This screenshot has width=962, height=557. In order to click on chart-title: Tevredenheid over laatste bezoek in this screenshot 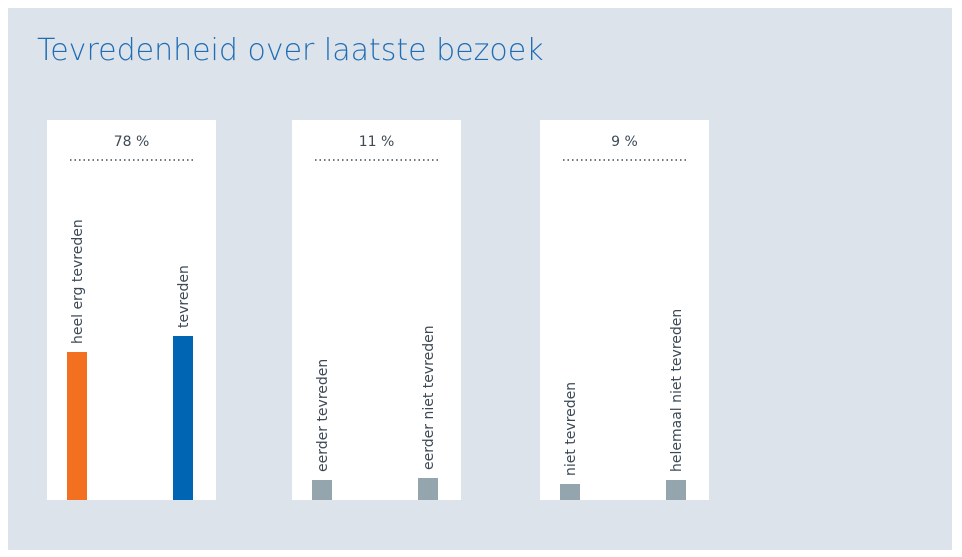, I will do `click(290, 50)`.